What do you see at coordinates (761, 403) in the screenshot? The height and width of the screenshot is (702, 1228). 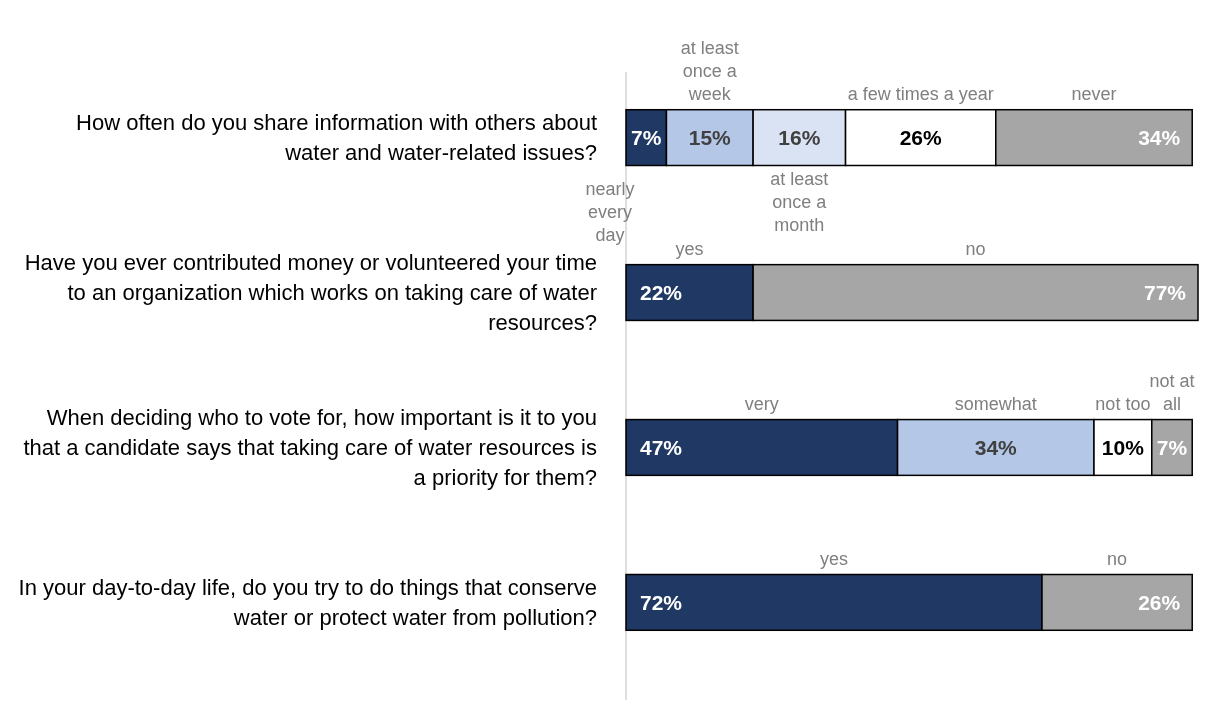 I see `annotation: very` at bounding box center [761, 403].